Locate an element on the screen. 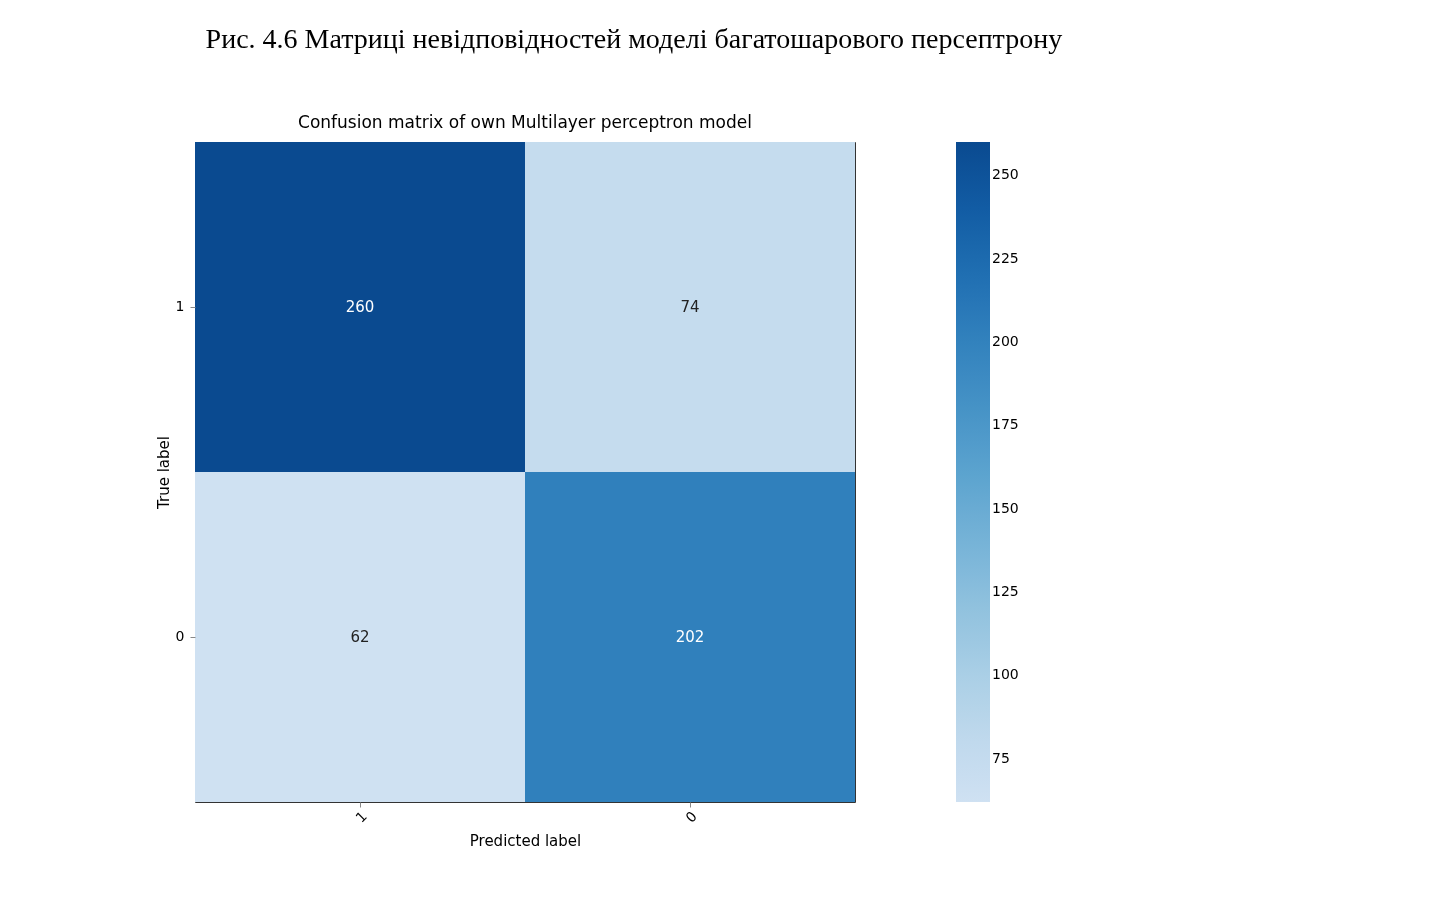  color-bar-label: 200 is located at coordinates (1005, 341).